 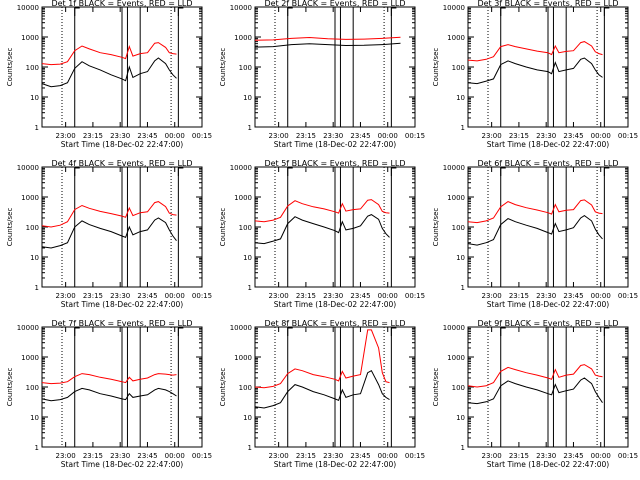 What do you see at coordinates (121, 163) in the screenshot?
I see `chart-title: Det 4f BLACK = Events, RED = LLD` at bounding box center [121, 163].